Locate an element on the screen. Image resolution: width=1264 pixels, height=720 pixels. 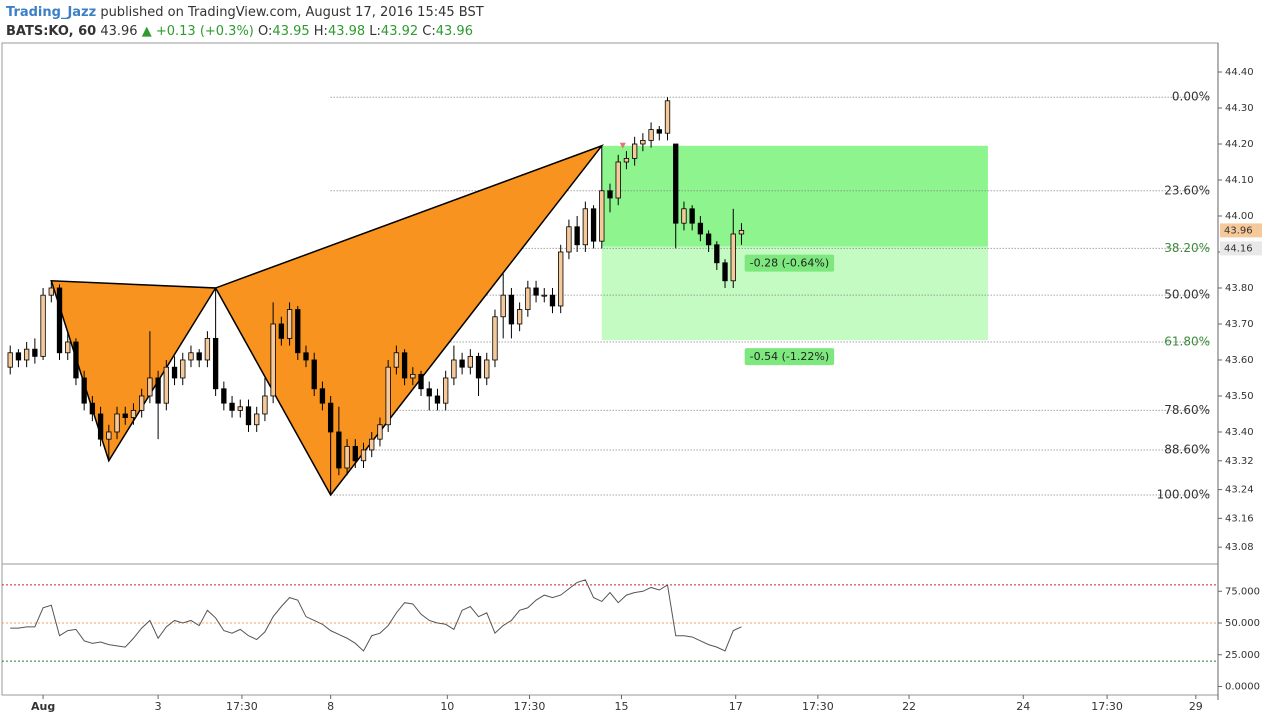
side-tag-bg is located at coordinates (1241, 248).